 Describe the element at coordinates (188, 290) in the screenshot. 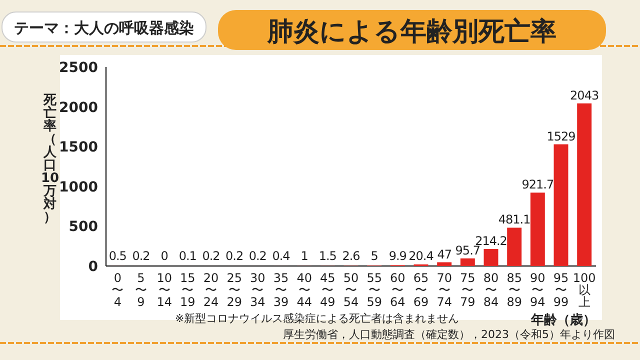

I see `x-tick-label: 15〜19` at that location.